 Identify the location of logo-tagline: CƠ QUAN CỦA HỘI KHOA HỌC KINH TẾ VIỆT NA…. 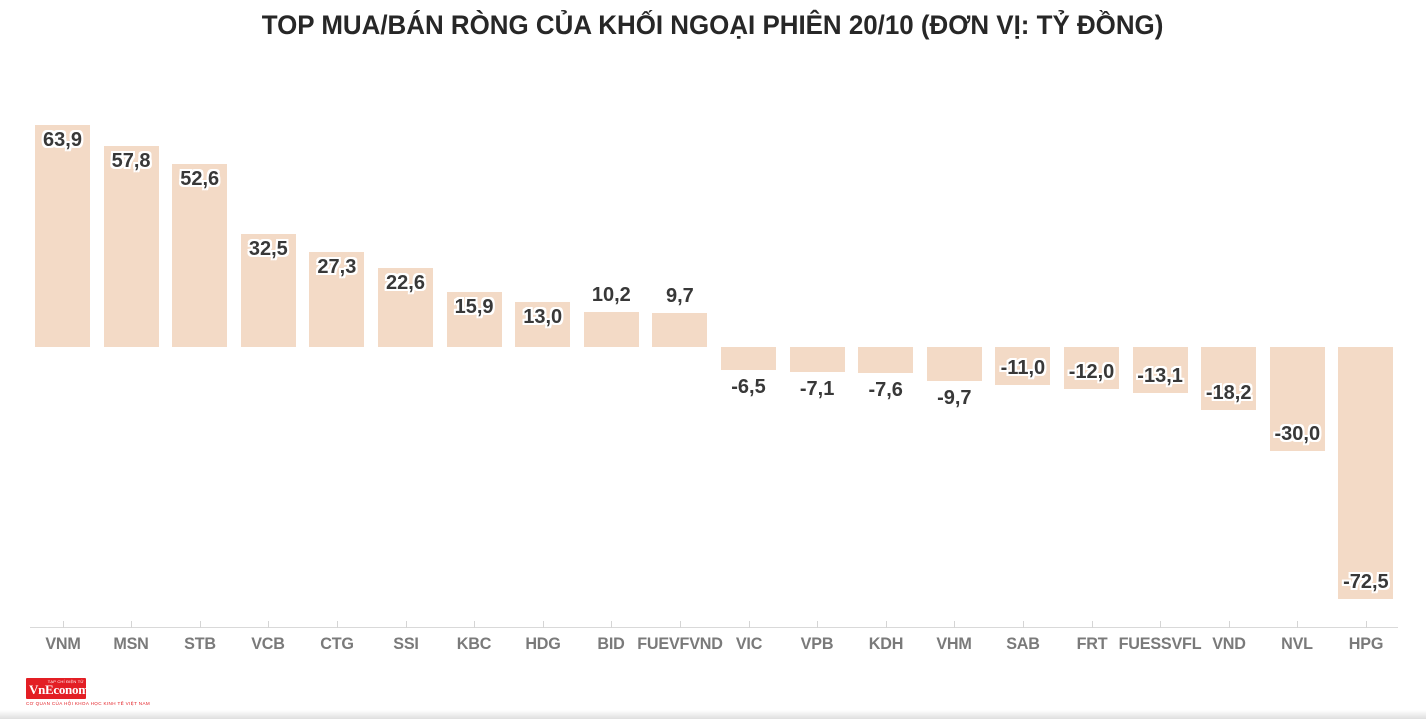
(88, 703).